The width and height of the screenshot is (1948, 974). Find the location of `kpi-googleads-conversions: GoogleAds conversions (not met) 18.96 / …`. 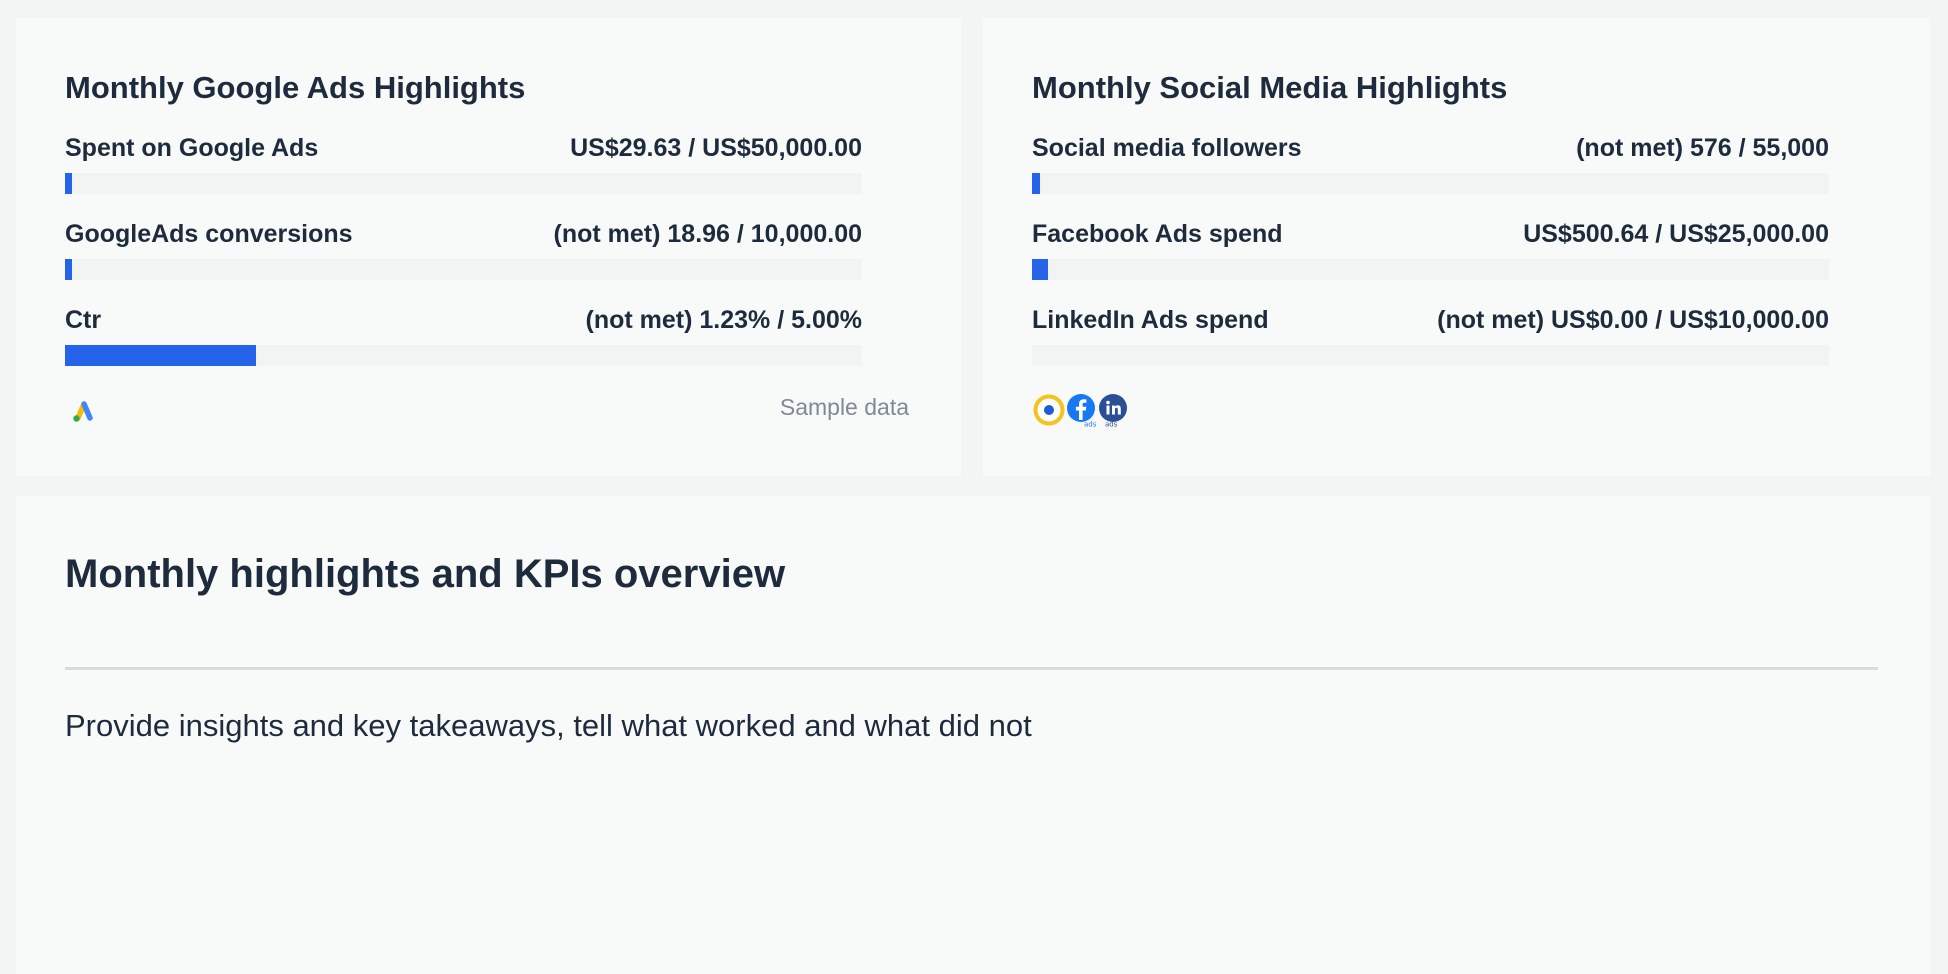

kpi-googleads-conversions: GoogleAds conversions (not met) 18.96 / … is located at coordinates (463, 255).